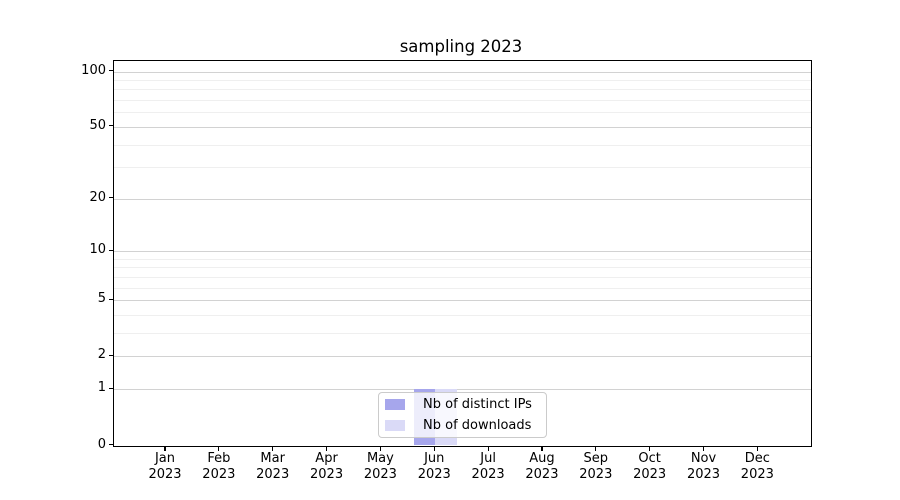 Image resolution: width=900 pixels, height=500 pixels. Describe the element at coordinates (477, 425) in the screenshot. I see `legend-label: Nb of downloads` at that location.